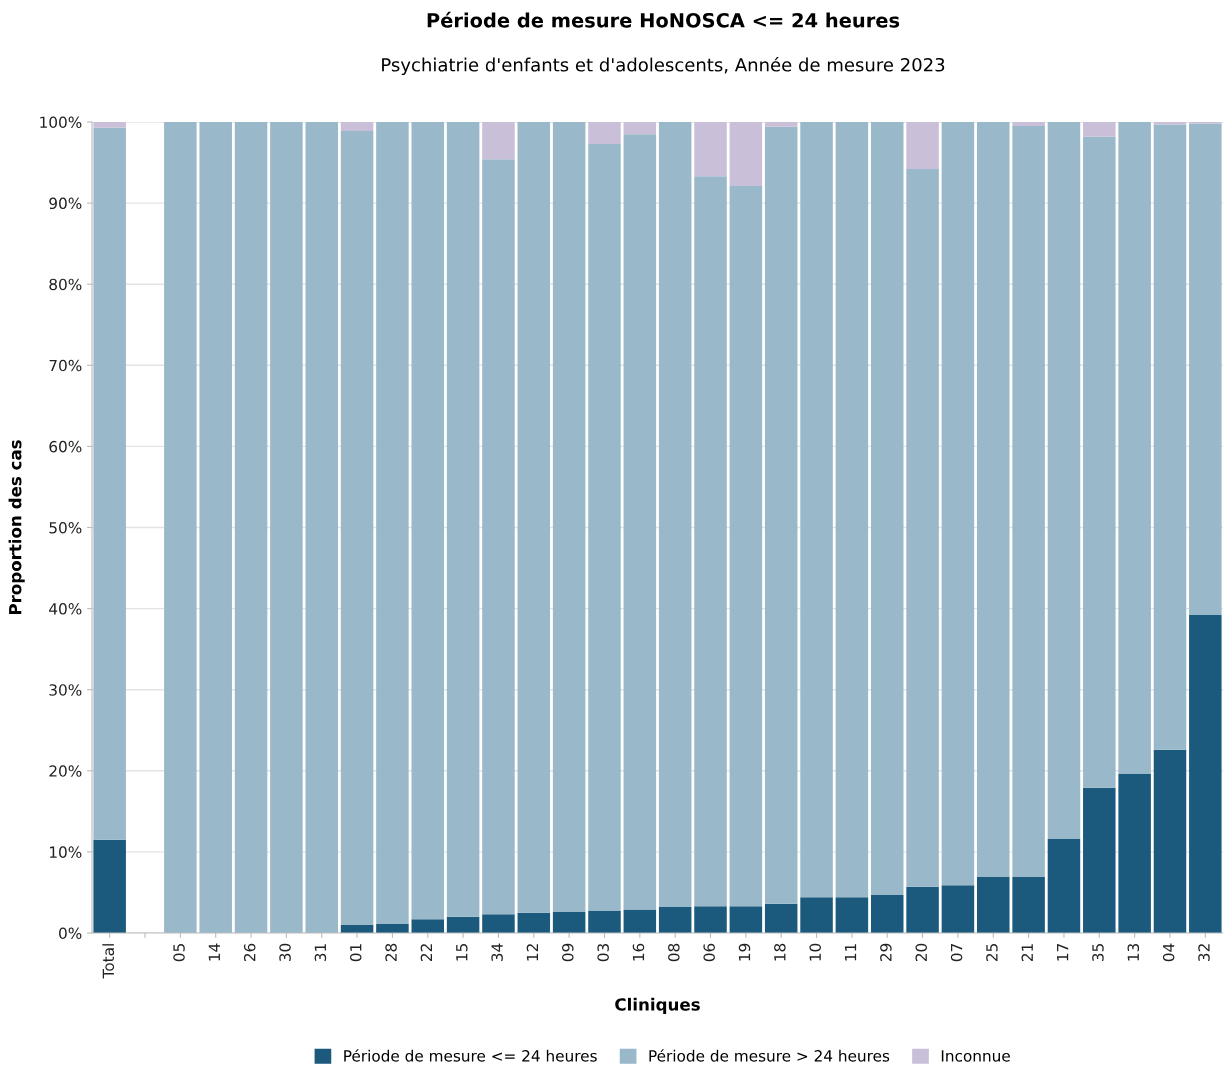 The height and width of the screenshot is (1067, 1223). Describe the element at coordinates (391, 952) in the screenshot. I see `x-tick-label: 28` at that location.